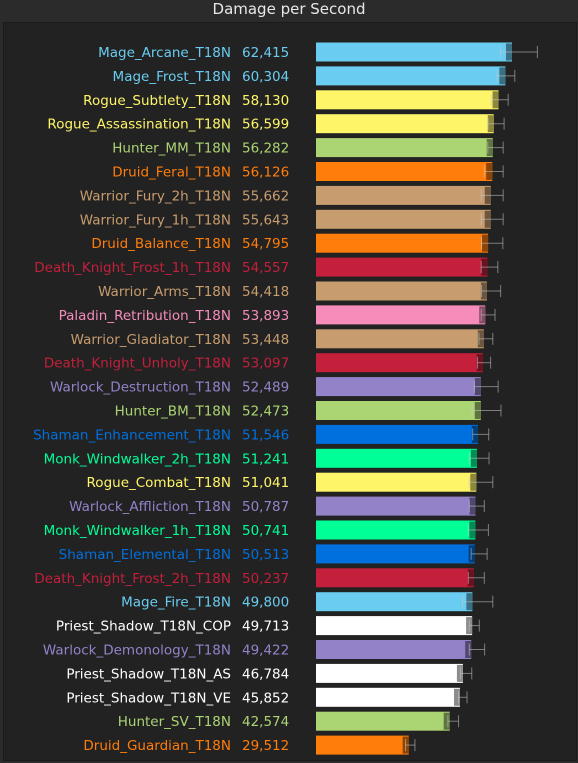 This screenshot has width=578, height=763. Describe the element at coordinates (151, 340) in the screenshot. I see `bar-label: Warrior_Gladiator_T18N` at that location.